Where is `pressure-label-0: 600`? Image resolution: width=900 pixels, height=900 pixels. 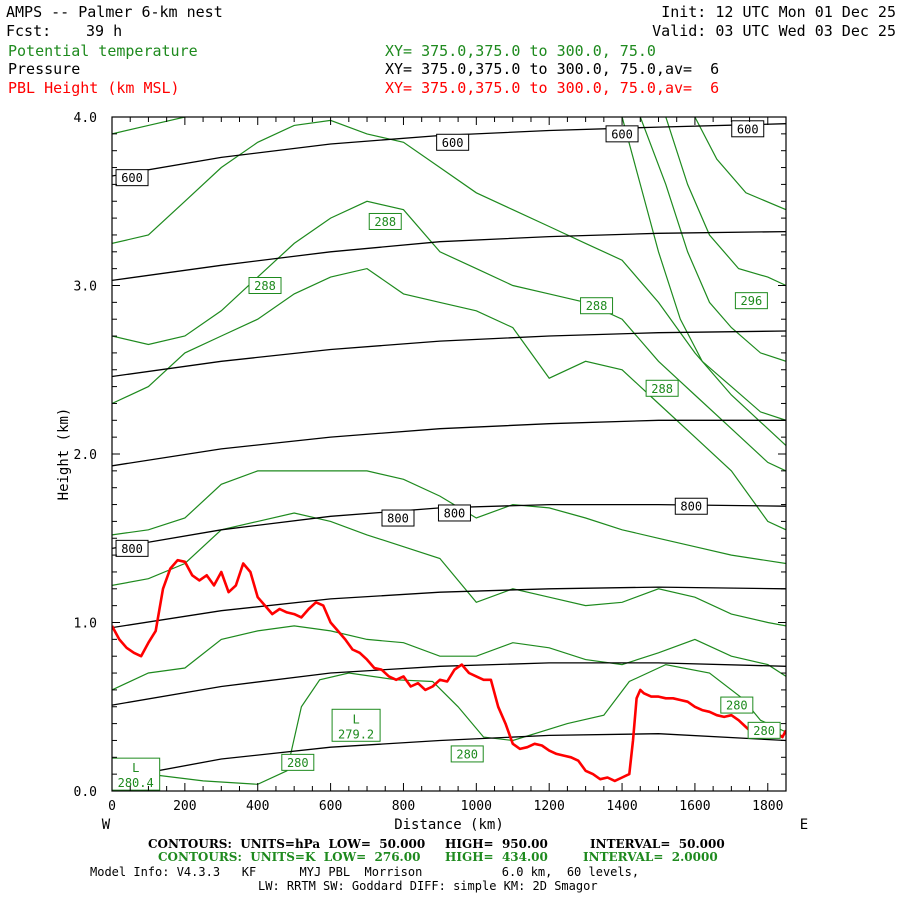 pressure-label-0: 600 is located at coordinates (132, 178).